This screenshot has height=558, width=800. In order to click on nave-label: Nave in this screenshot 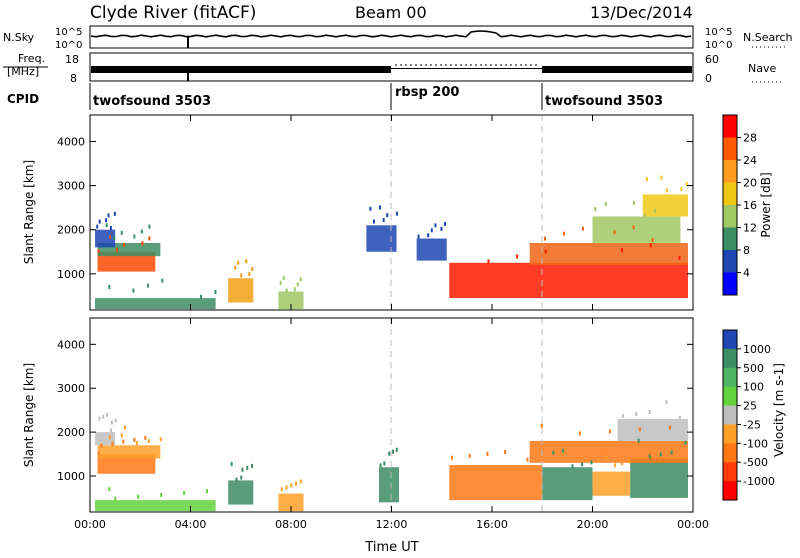, I will do `click(762, 68)`.